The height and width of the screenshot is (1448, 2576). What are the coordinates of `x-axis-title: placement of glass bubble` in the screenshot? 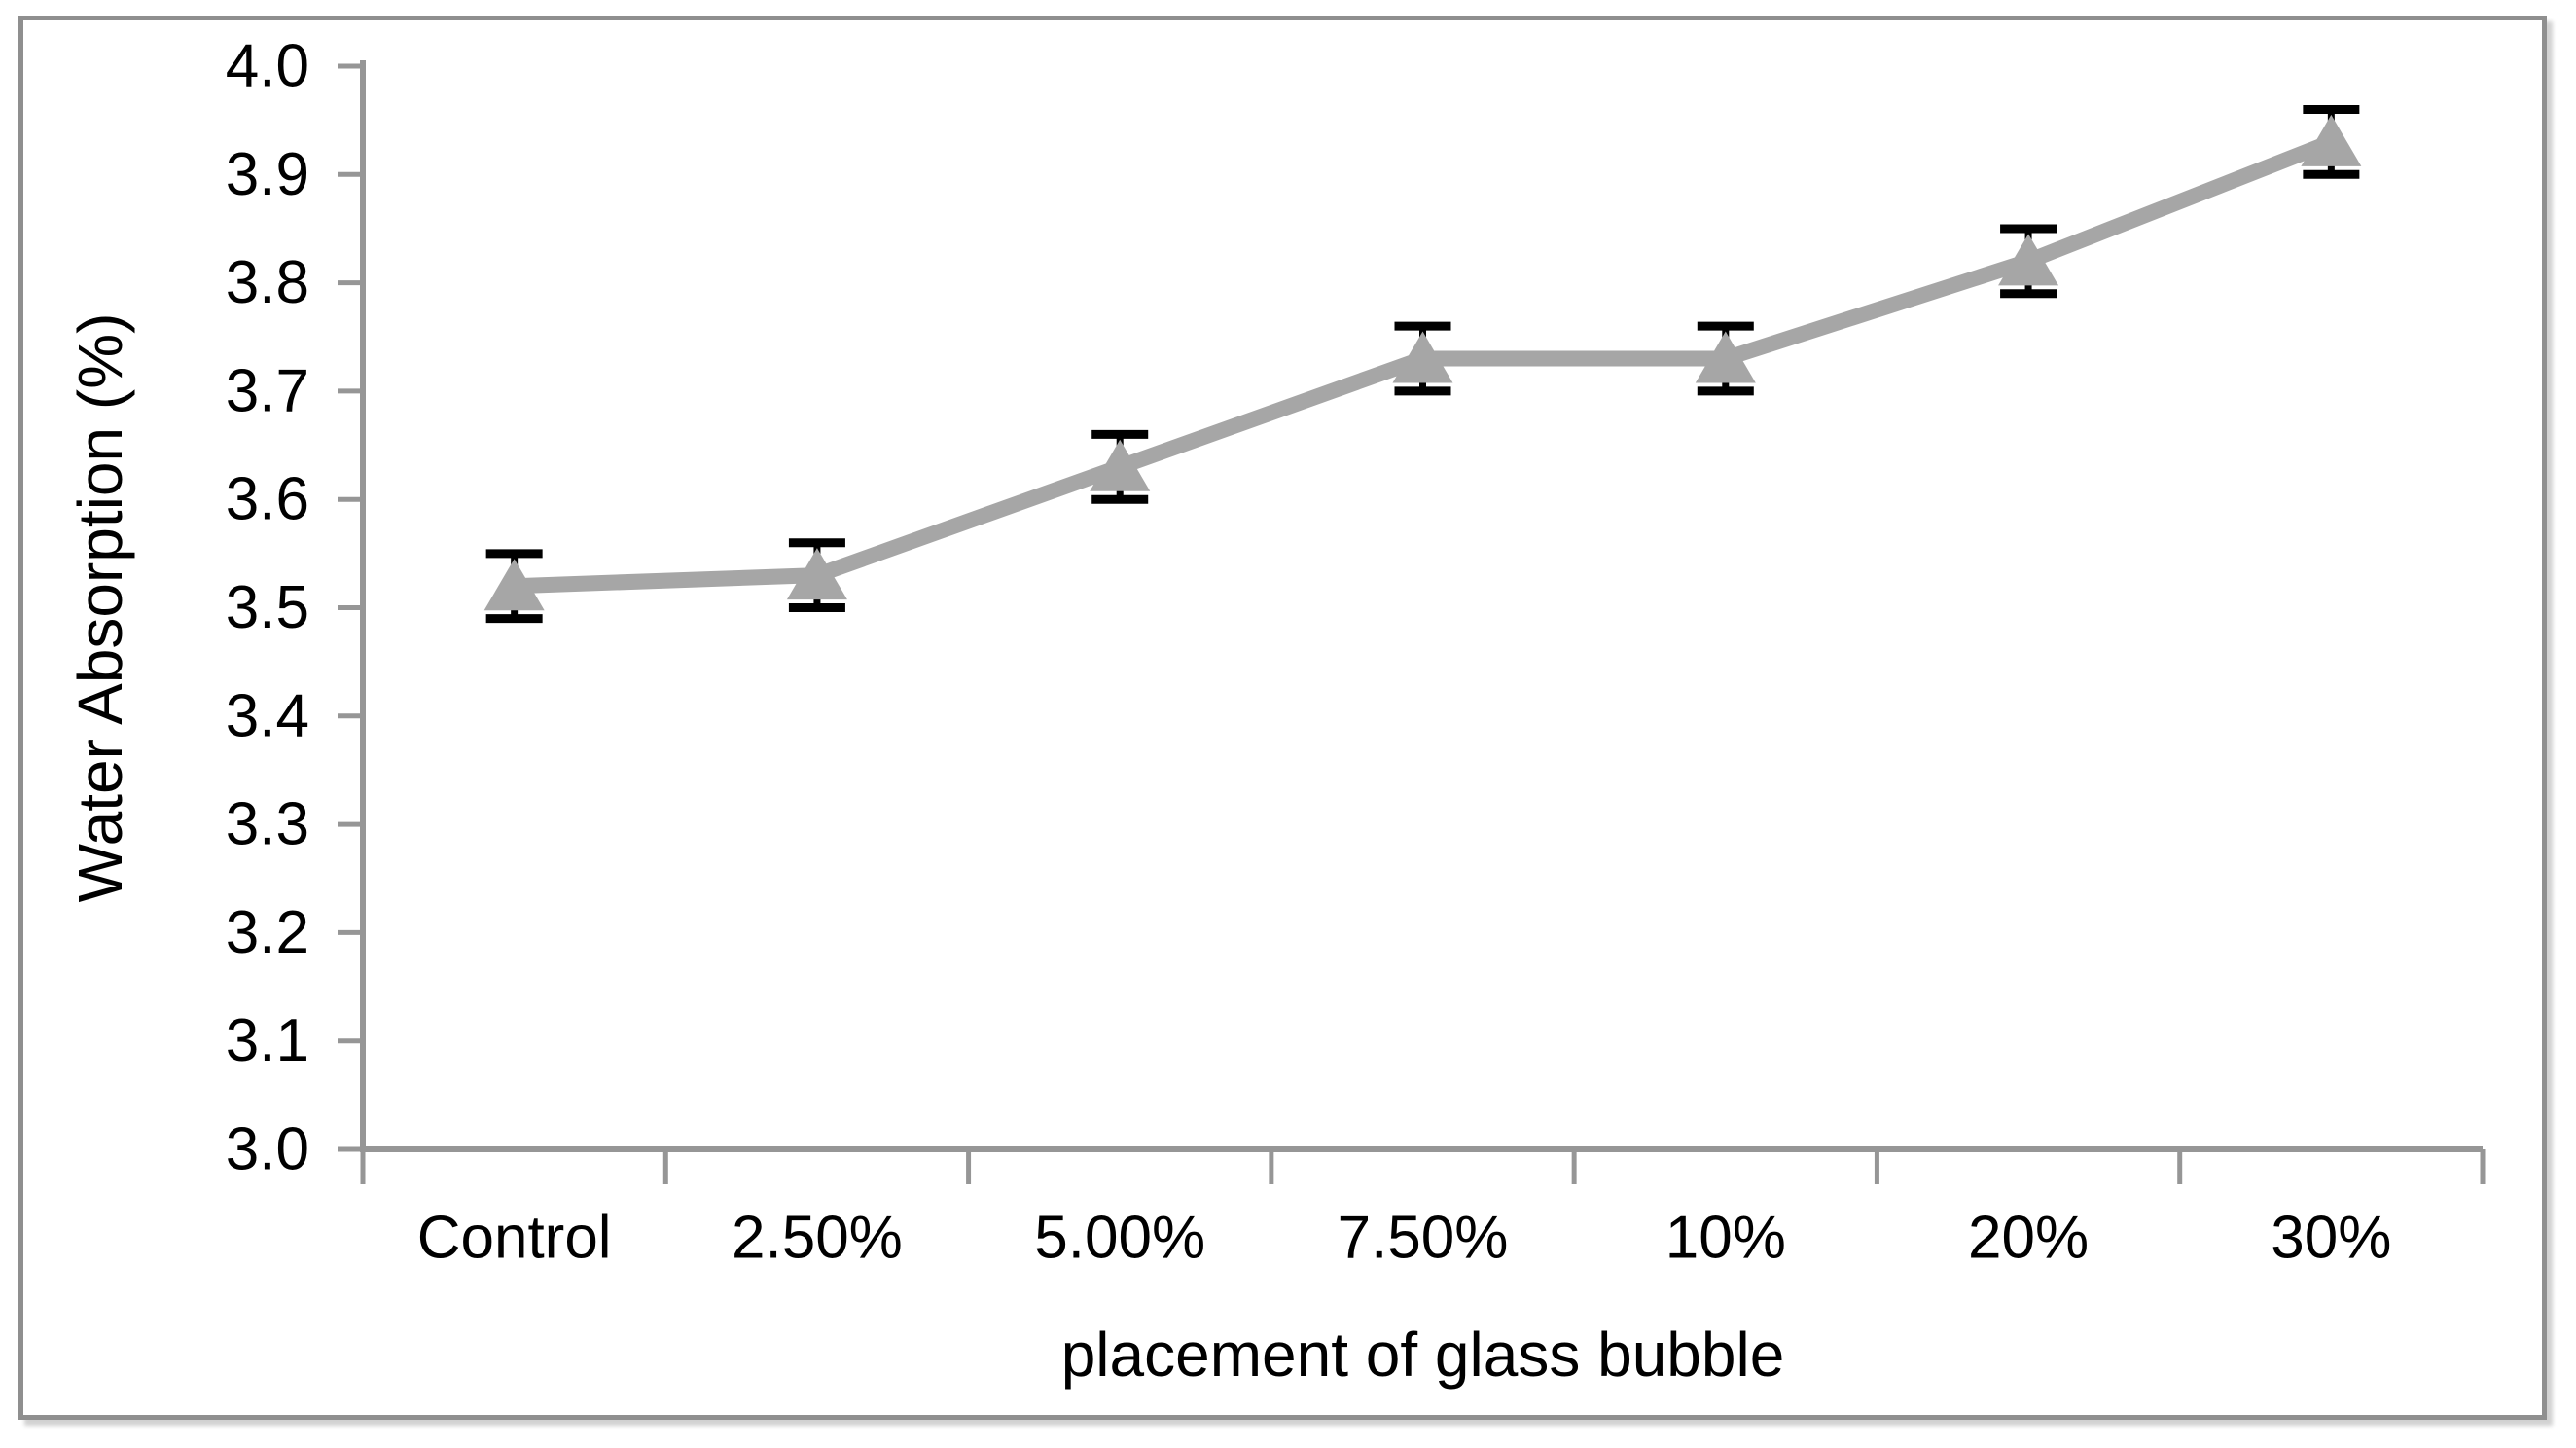 It's located at (1423, 1355).